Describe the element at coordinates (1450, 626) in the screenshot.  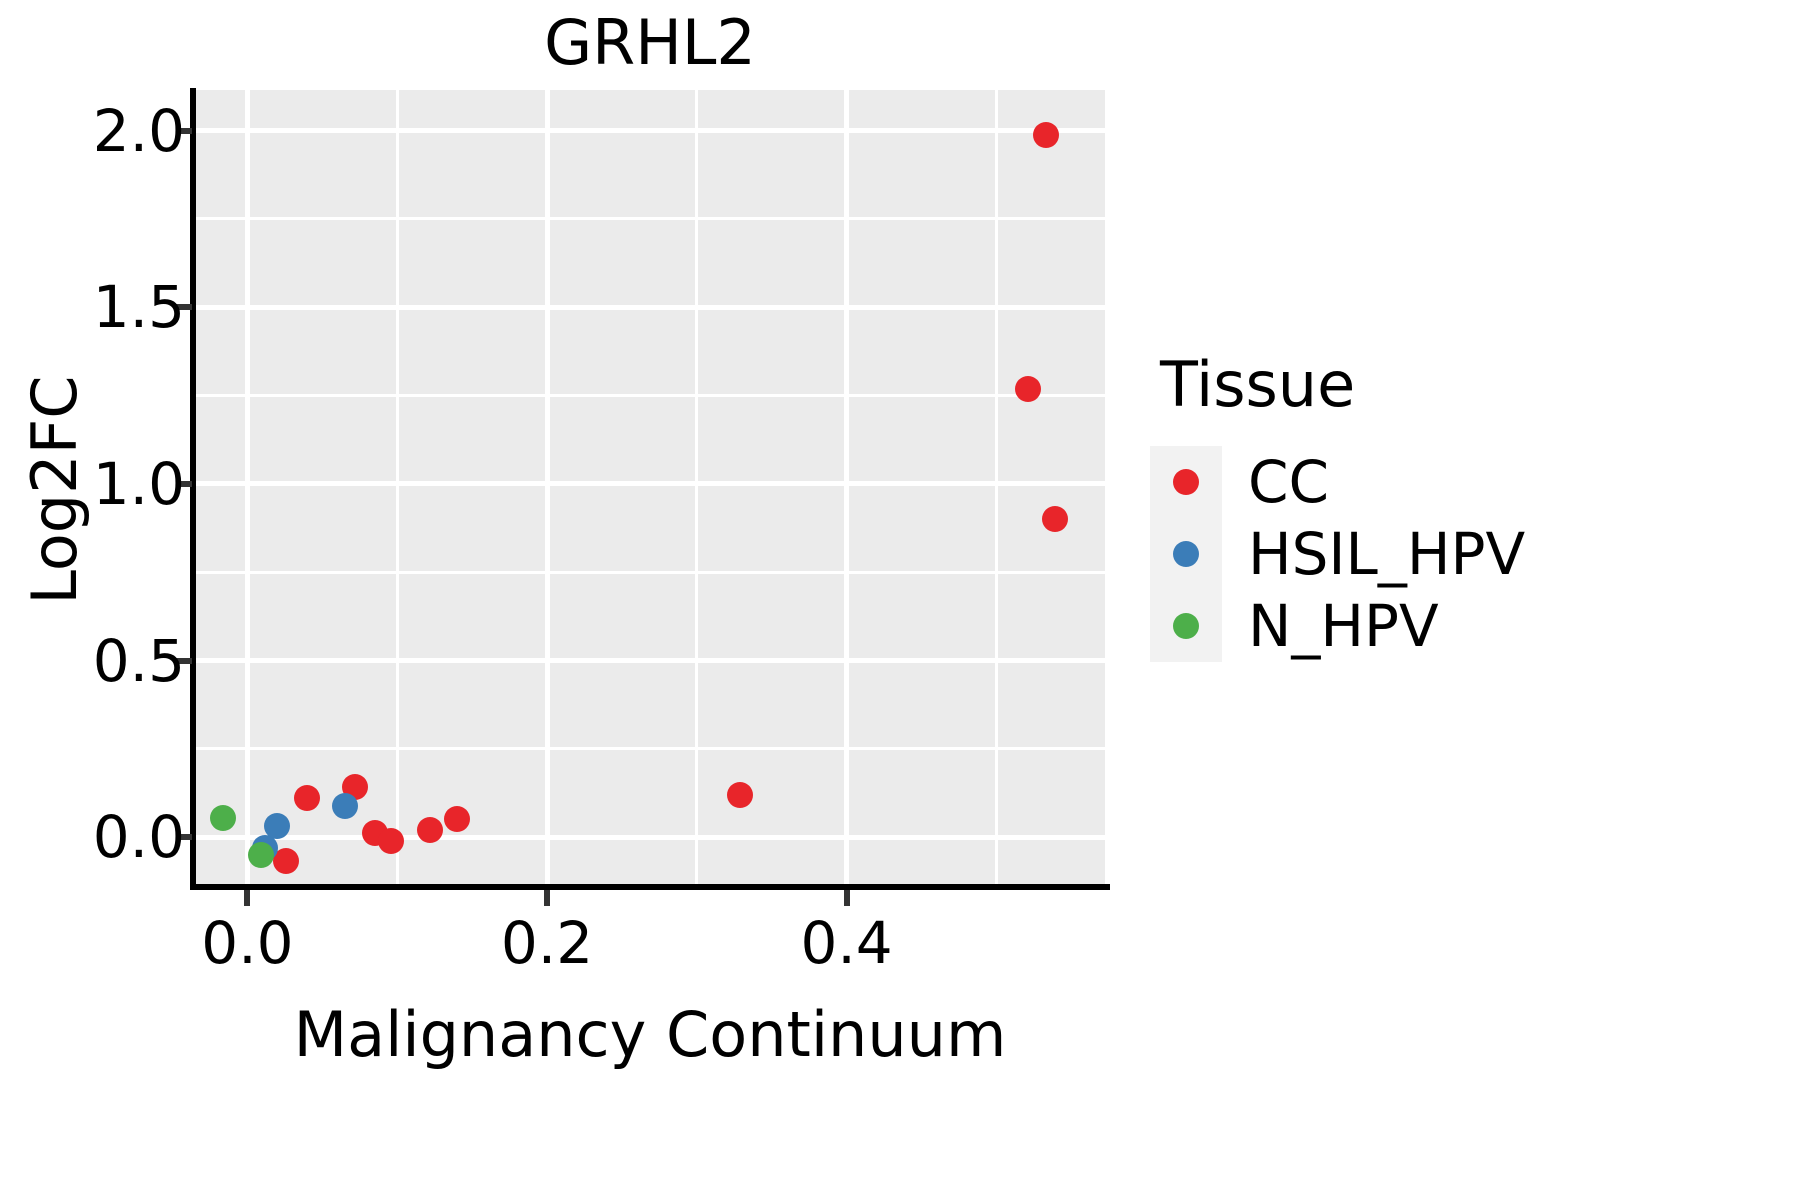
I see `legend-item-n_hpv: N_HPV` at that location.